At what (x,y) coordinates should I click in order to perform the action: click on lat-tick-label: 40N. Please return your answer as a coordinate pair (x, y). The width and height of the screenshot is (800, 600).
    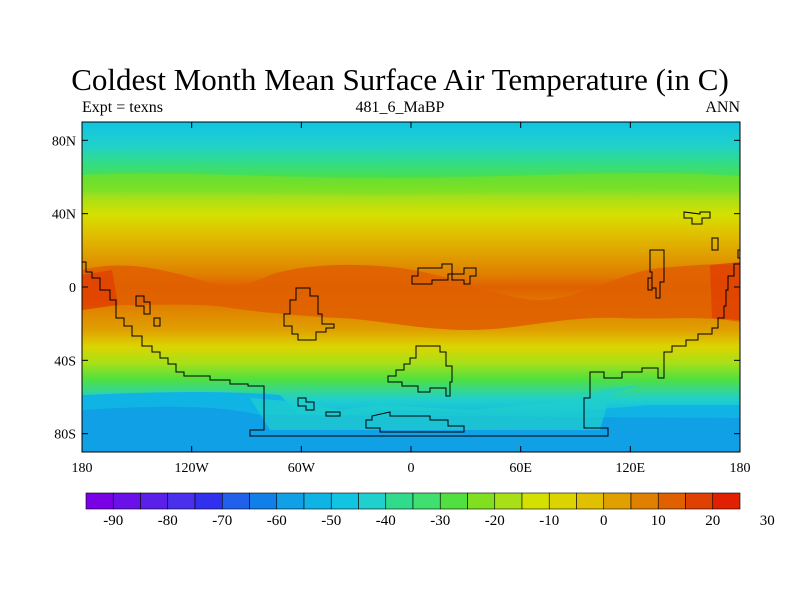
    Looking at the image, I should click on (64, 215).